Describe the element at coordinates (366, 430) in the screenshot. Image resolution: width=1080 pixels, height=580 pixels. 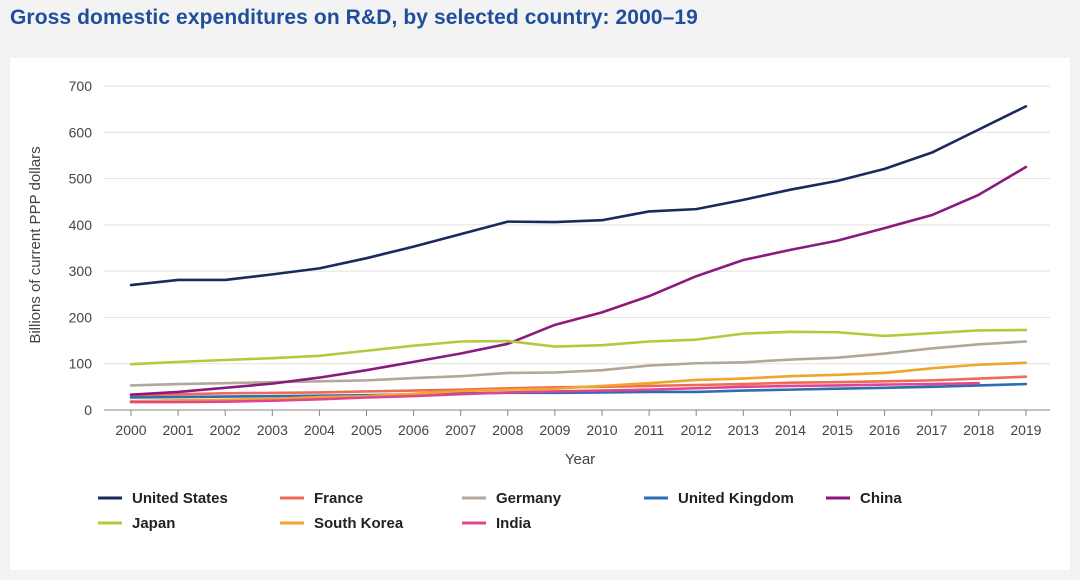
I see `x-tick-label: 2005` at that location.